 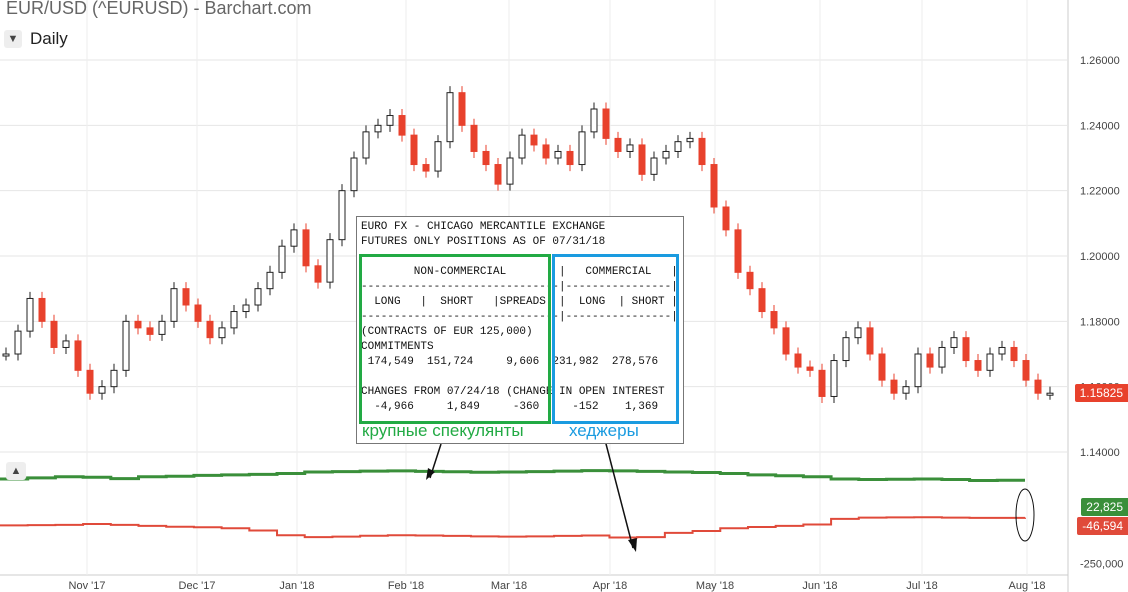 I want to click on y-tick-label: -250,000, so click(x=1101, y=564).